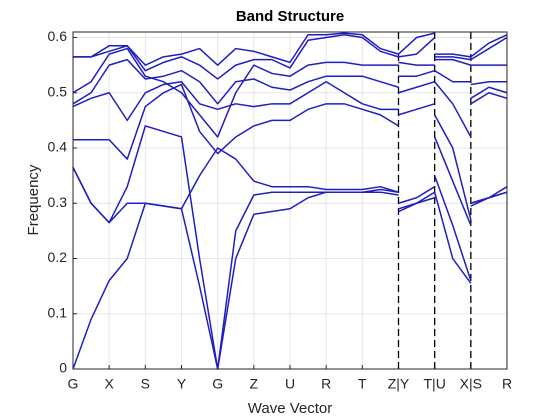  I want to click on x-axis-label: Wave Vector, so click(290, 408).